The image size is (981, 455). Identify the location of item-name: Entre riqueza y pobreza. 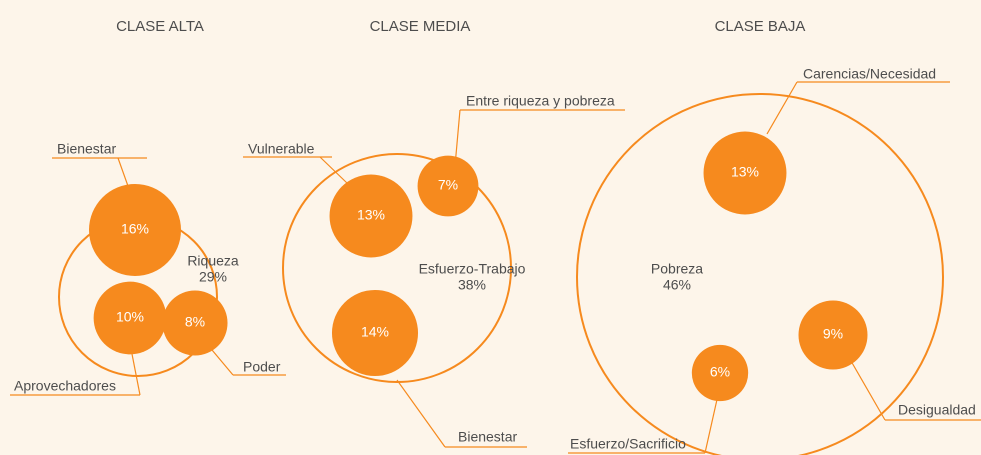
(540, 101).